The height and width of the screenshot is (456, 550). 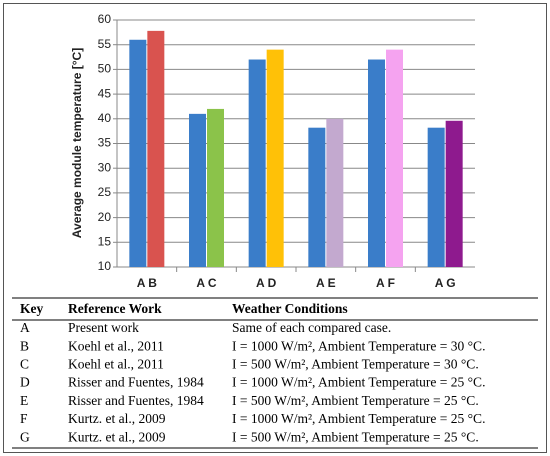 I want to click on x-tick-label: A C, so click(x=206, y=283).